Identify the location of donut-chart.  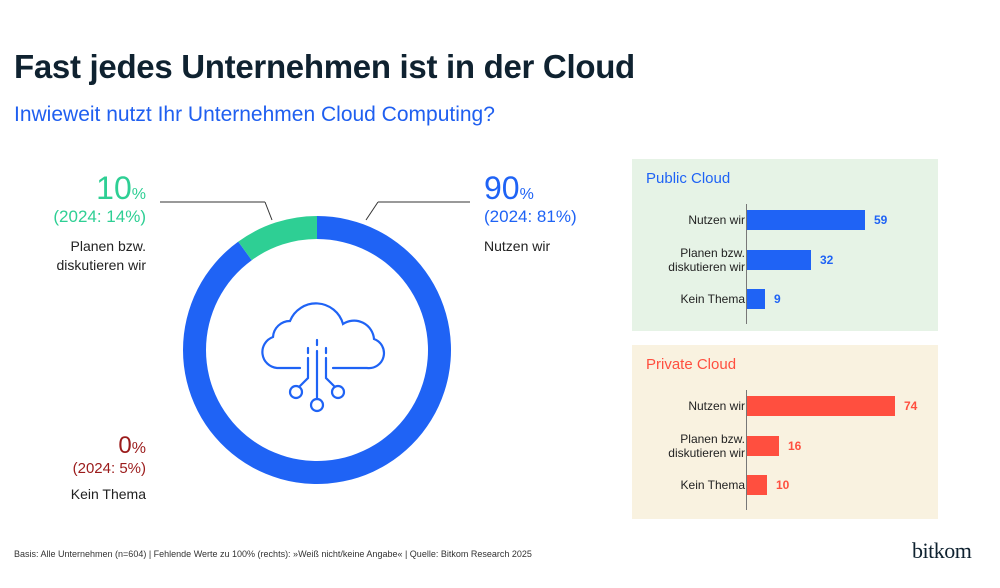
(315, 342).